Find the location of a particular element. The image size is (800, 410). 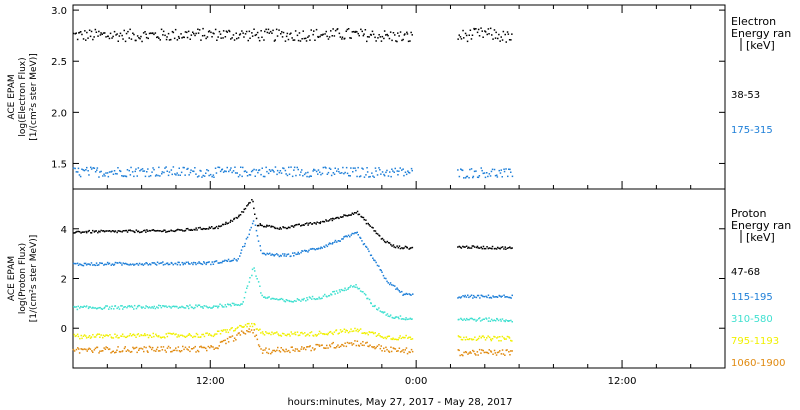

y-axis-label: ACE EPAM is located at coordinates (12, 96).